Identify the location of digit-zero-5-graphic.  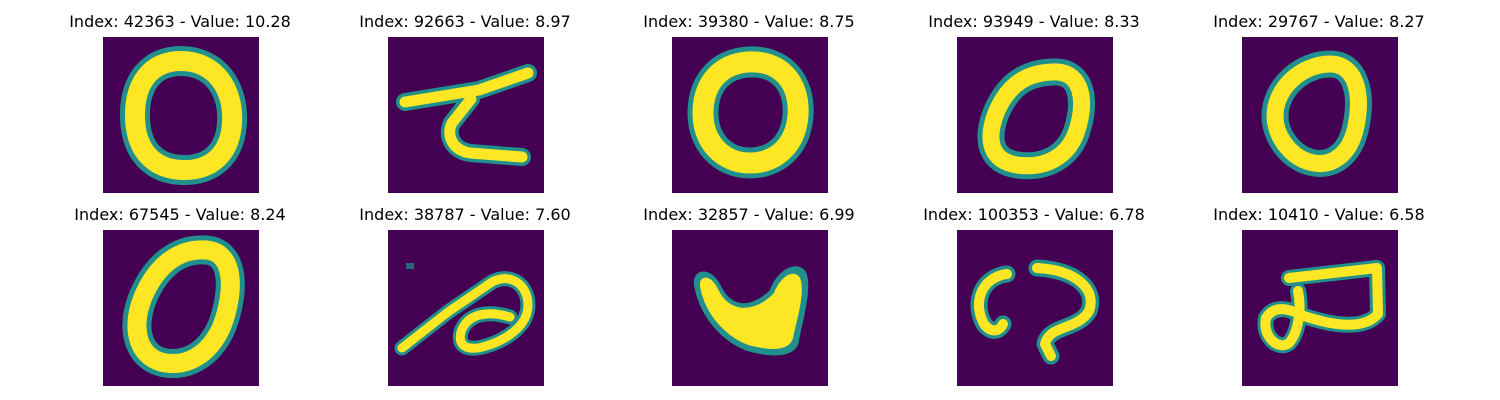
(1320, 115).